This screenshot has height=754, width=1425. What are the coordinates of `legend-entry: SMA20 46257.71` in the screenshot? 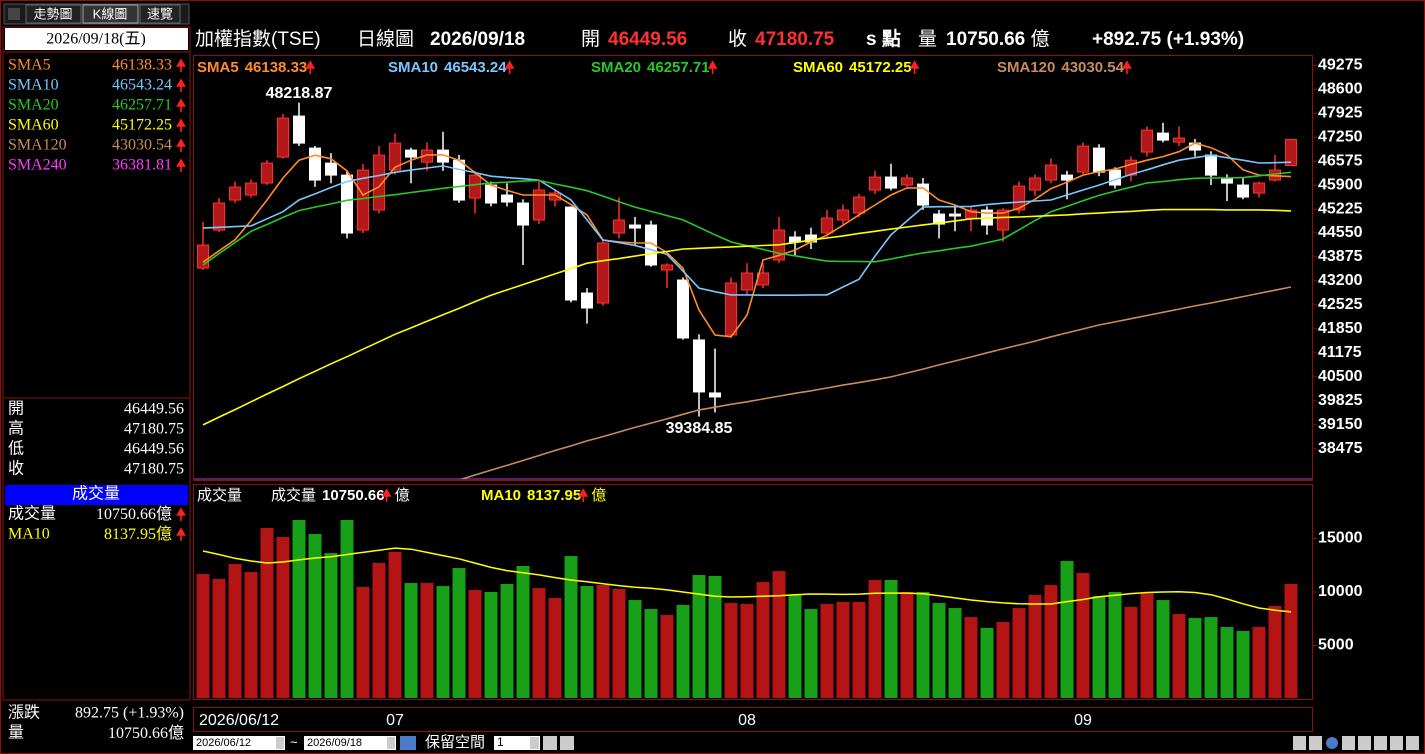 It's located at (650, 67).